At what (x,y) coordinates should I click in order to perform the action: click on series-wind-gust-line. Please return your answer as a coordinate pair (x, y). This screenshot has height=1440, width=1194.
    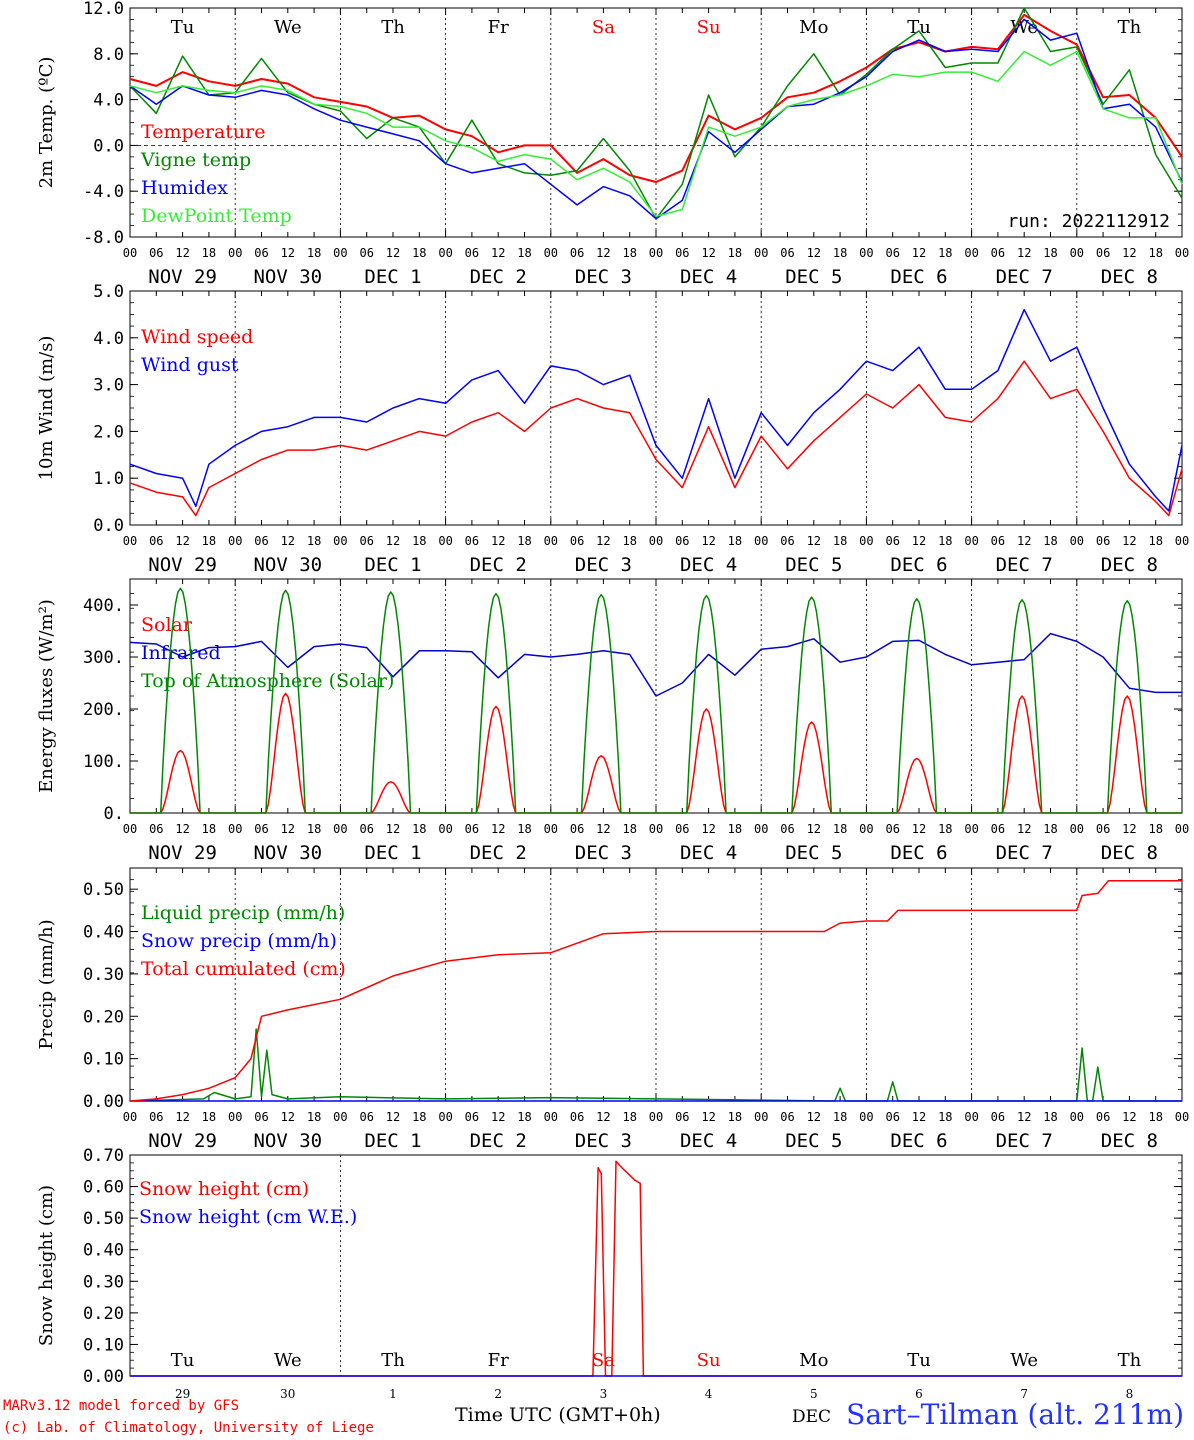
    Looking at the image, I should click on (656, 410).